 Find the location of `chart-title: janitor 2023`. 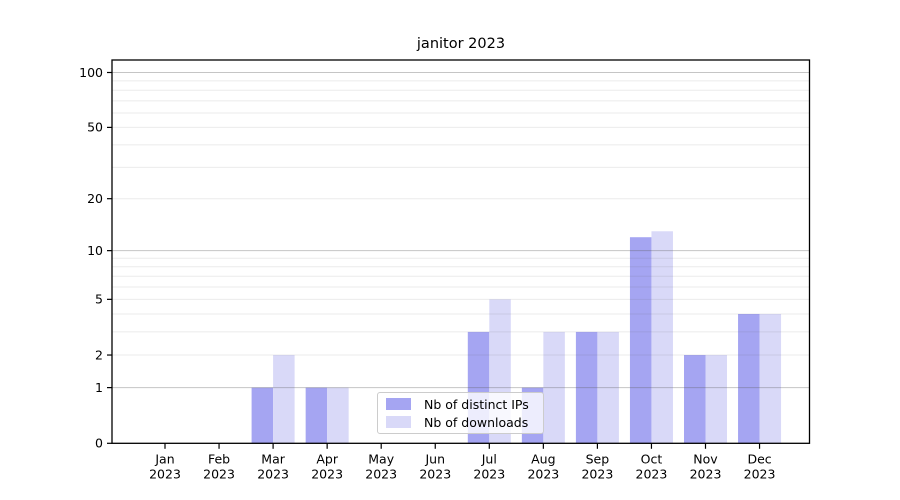

chart-title: janitor 2023 is located at coordinates (461, 44).